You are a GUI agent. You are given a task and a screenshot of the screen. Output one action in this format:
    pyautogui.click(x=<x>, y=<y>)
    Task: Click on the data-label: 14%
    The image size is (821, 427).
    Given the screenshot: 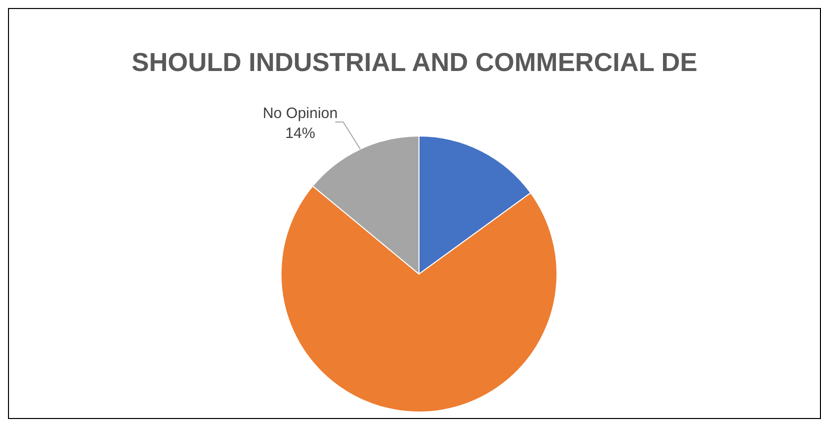 What is the action you would take?
    pyautogui.click(x=300, y=133)
    